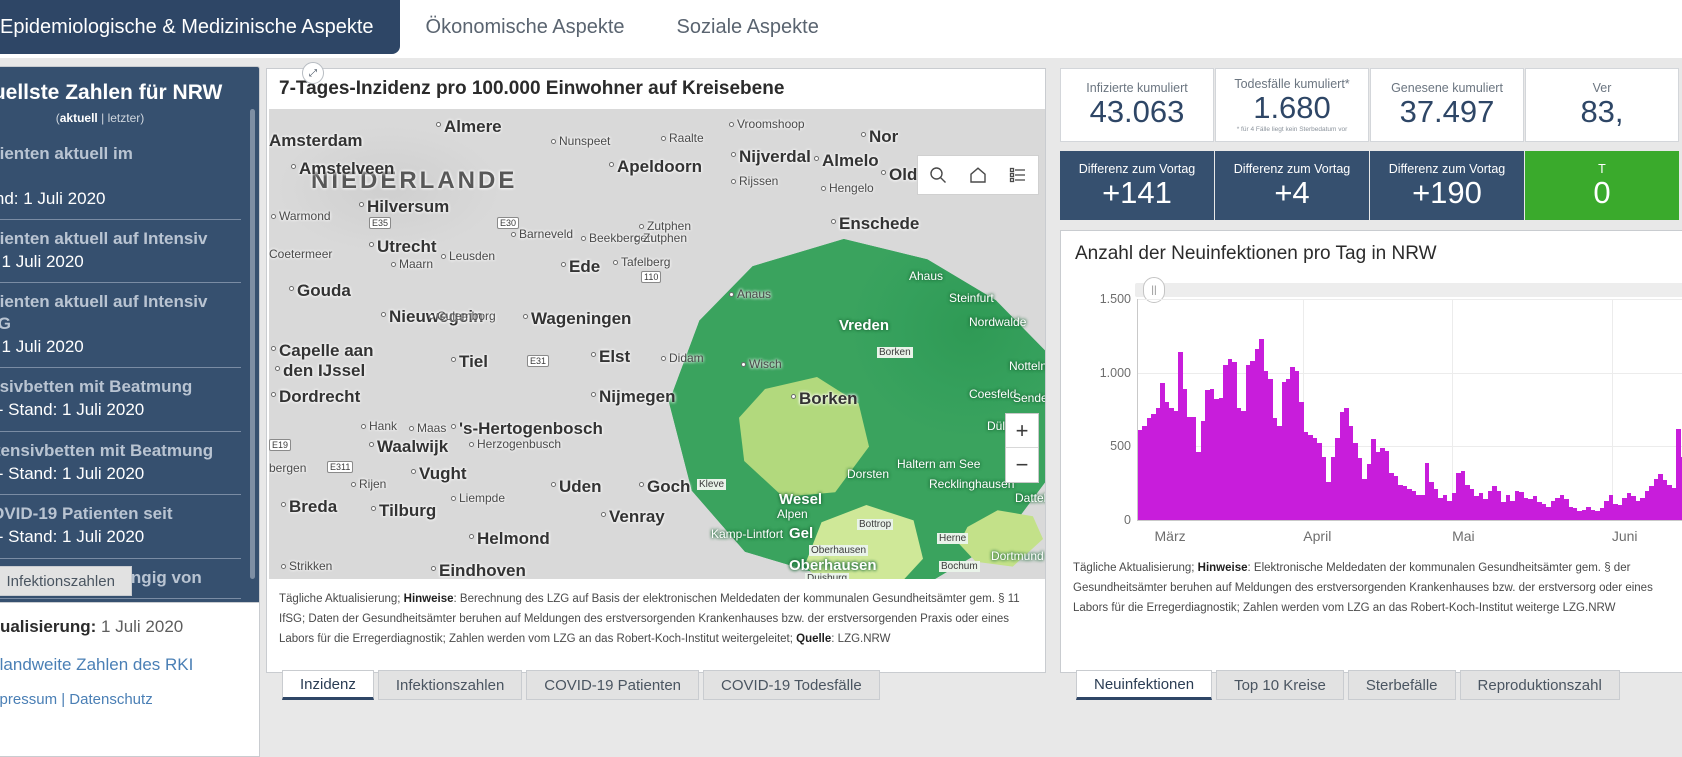  I want to click on zoom-in-button: +, so click(1022, 431).